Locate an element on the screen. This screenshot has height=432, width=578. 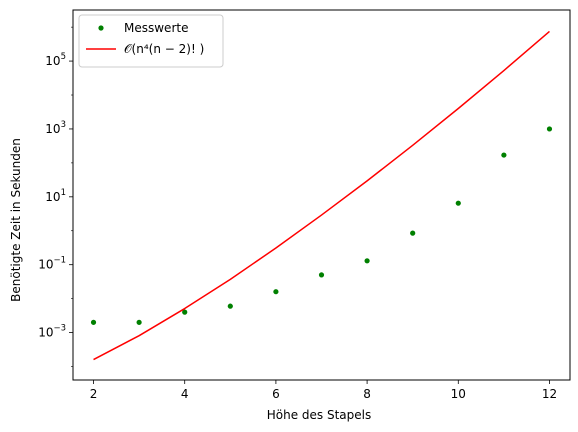
y-tick-label: 10⁻³ is located at coordinates (52, 332).